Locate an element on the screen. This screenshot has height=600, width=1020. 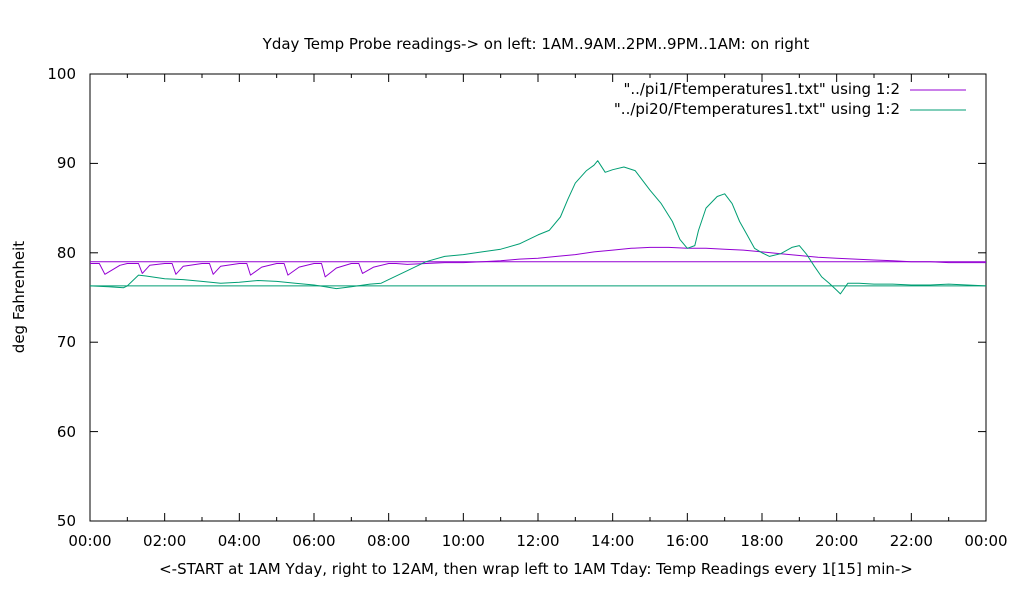
legend-swatches is located at coordinates (938, 100).